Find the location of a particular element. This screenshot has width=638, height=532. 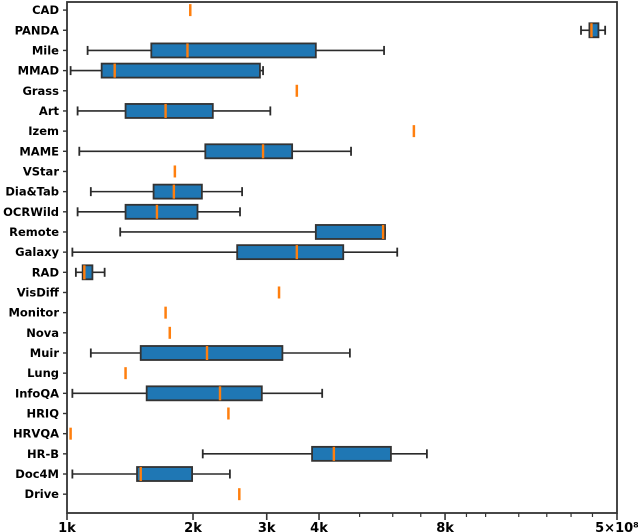

box-Remote is located at coordinates (350, 232).